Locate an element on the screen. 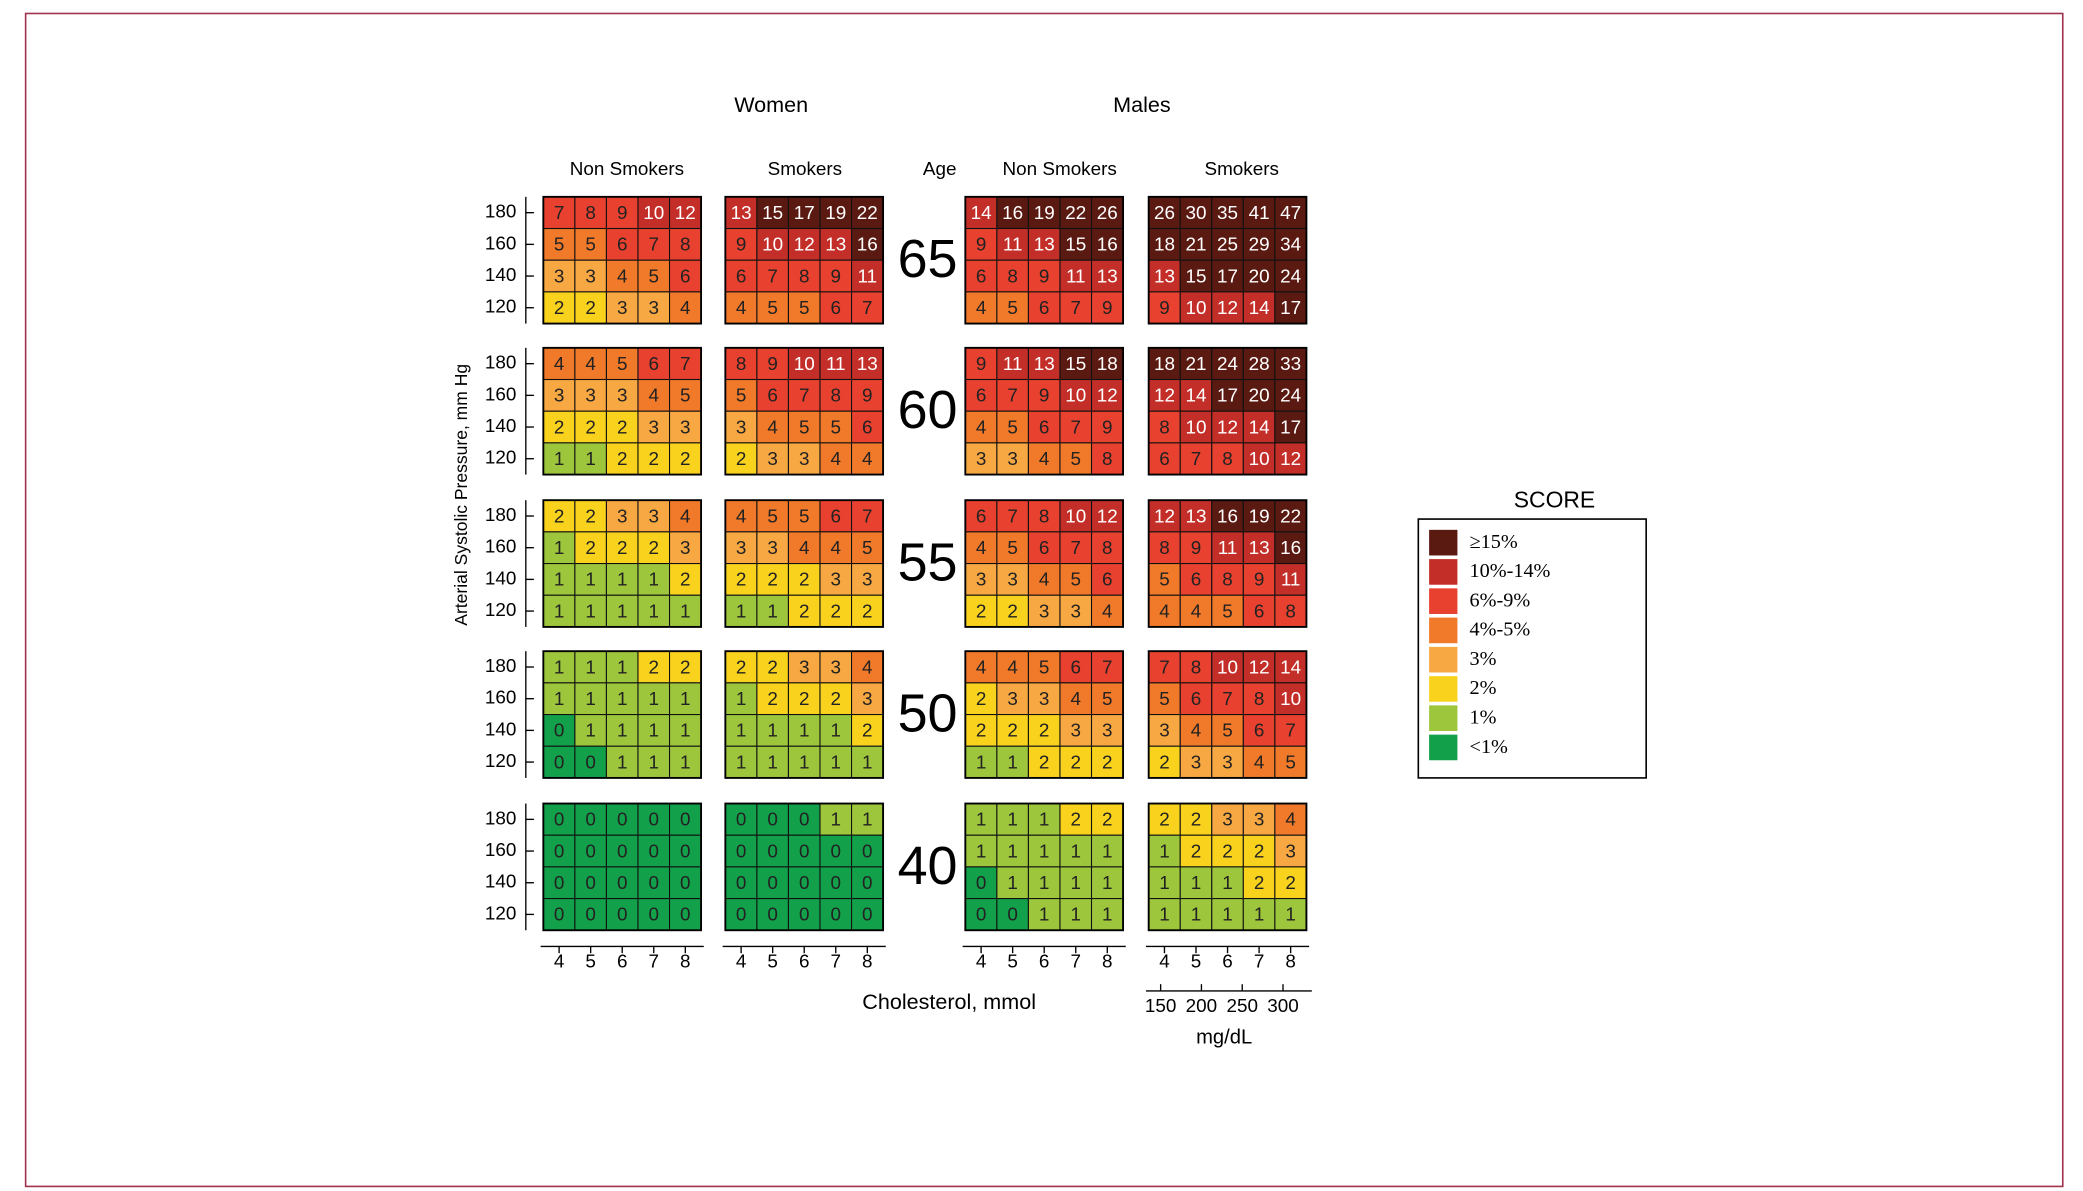 The image size is (2083, 1191). group-title: Women is located at coordinates (771, 104).